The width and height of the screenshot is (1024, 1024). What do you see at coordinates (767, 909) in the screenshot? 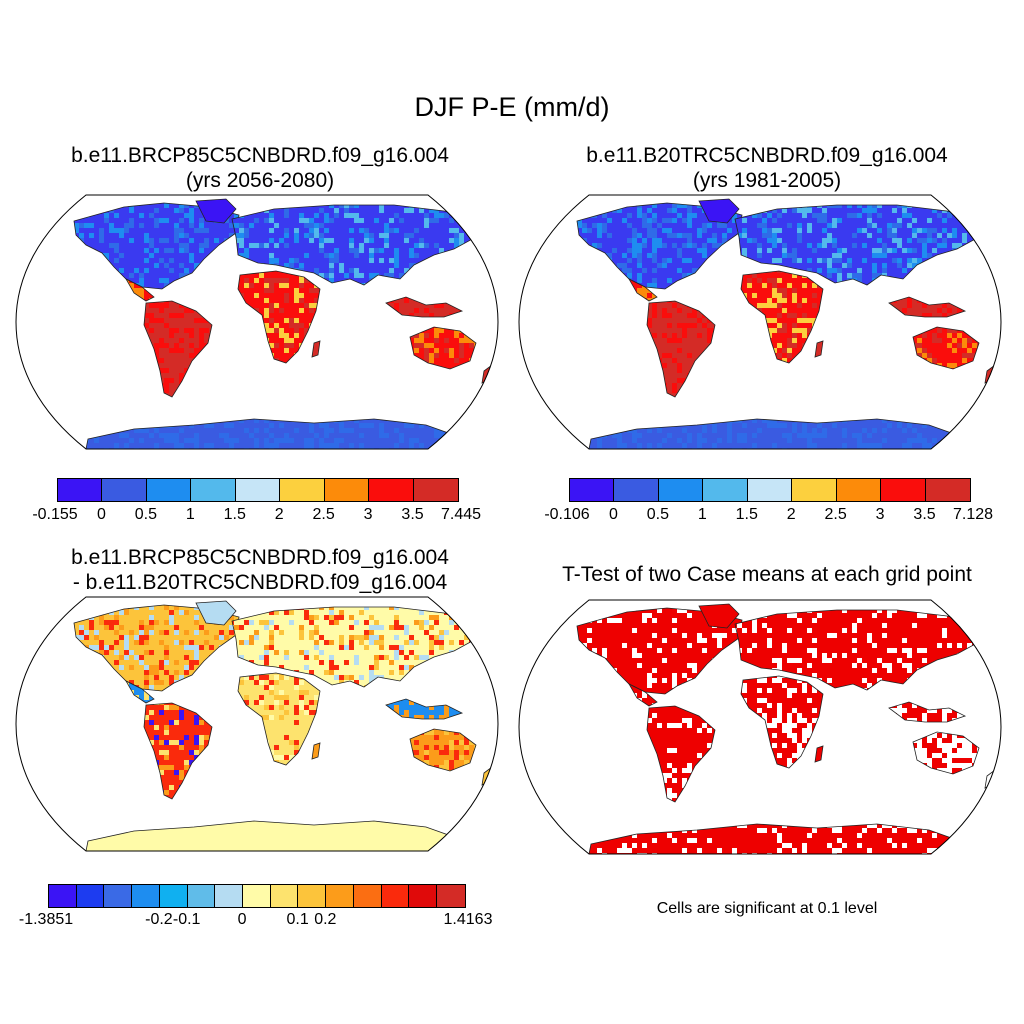
I see `significance-footnote: Cells are significant at 0.1 level` at bounding box center [767, 909].